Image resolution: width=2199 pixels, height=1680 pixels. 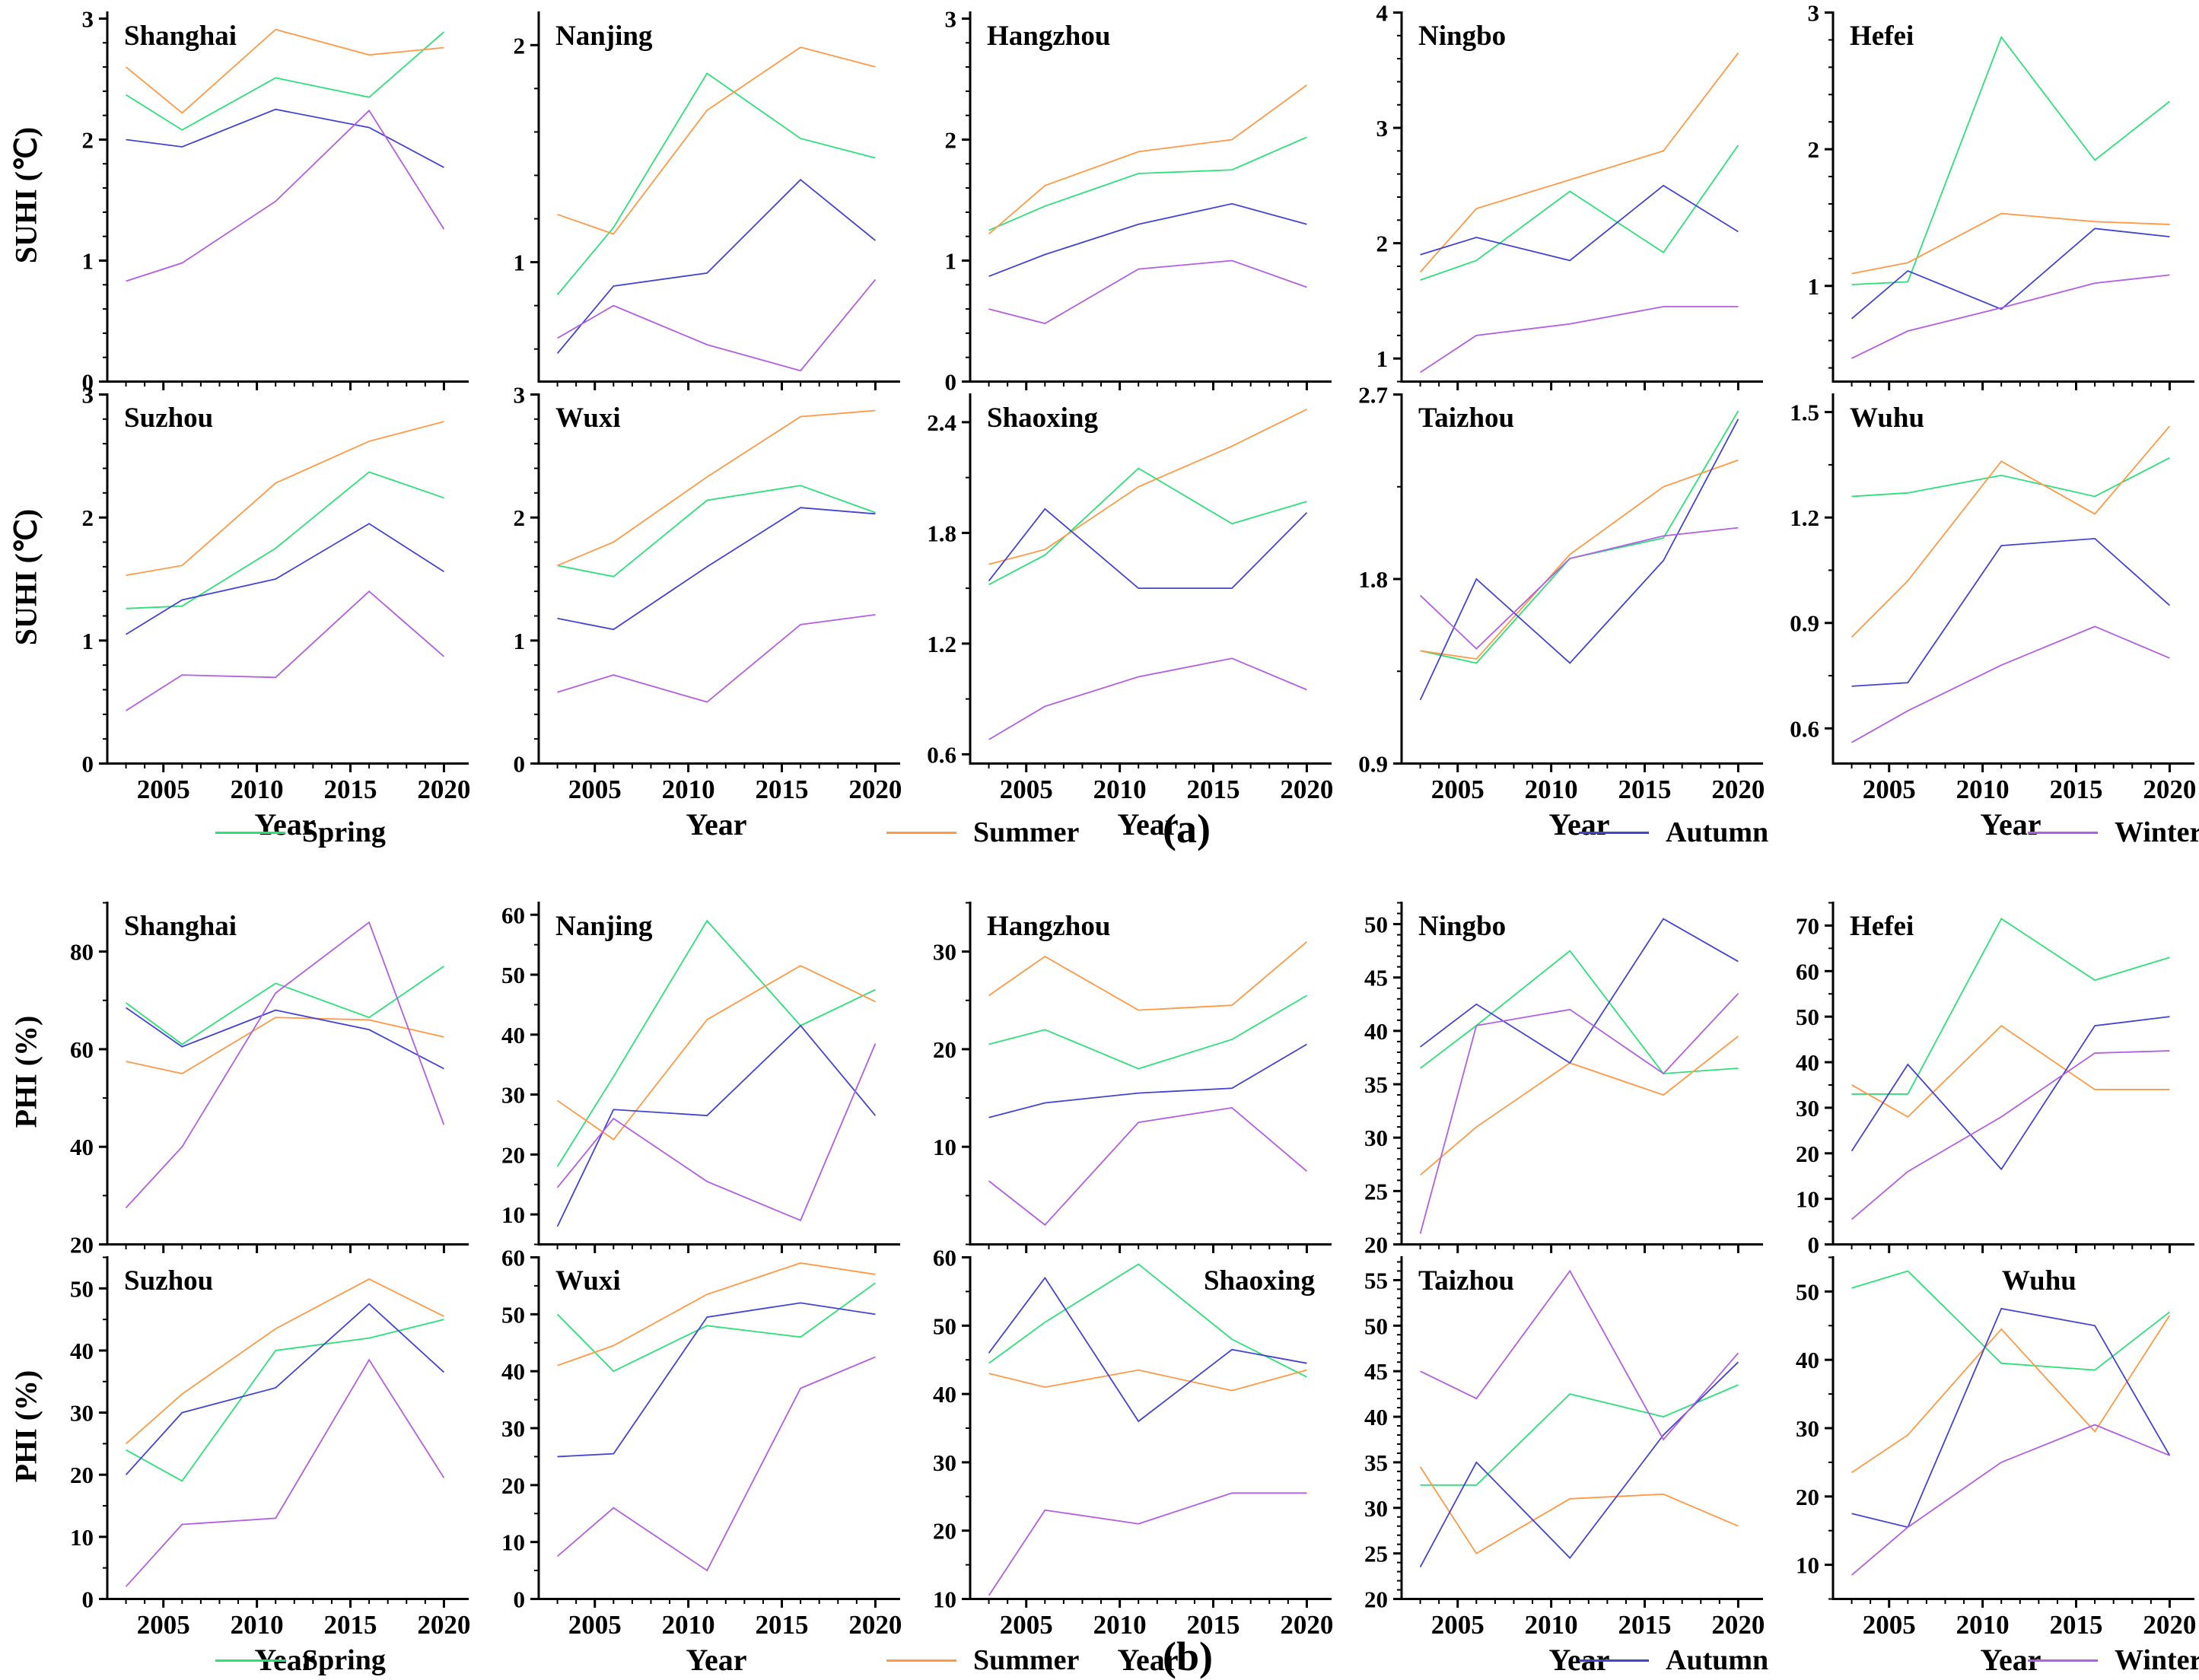 I want to click on panel-title: Shanghai, so click(x=180, y=36).